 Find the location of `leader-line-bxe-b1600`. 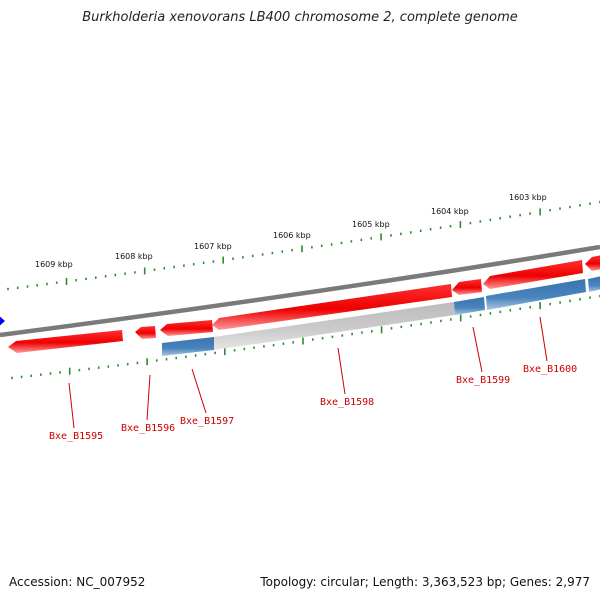

leader-line-bxe-b1600 is located at coordinates (543, 339).